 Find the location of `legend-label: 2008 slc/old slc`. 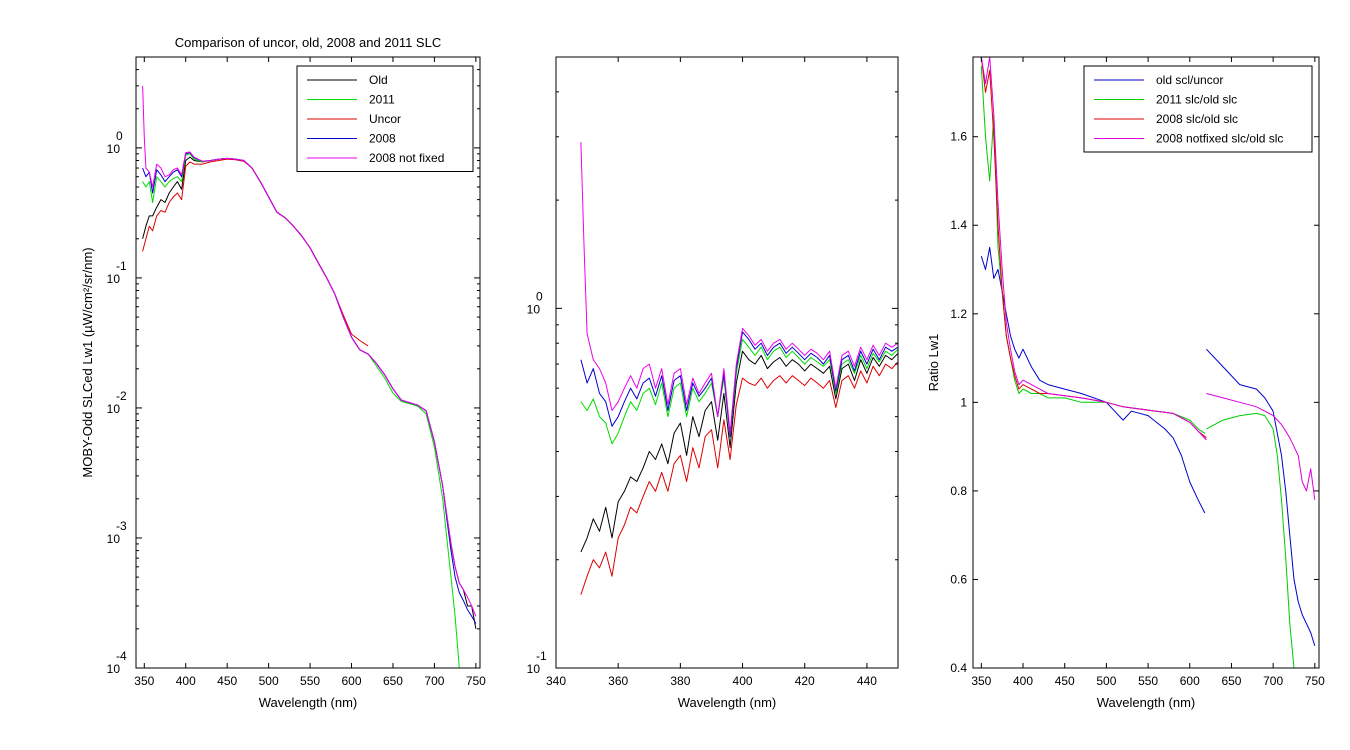

legend-label: 2008 slc/old slc is located at coordinates (1197, 119).